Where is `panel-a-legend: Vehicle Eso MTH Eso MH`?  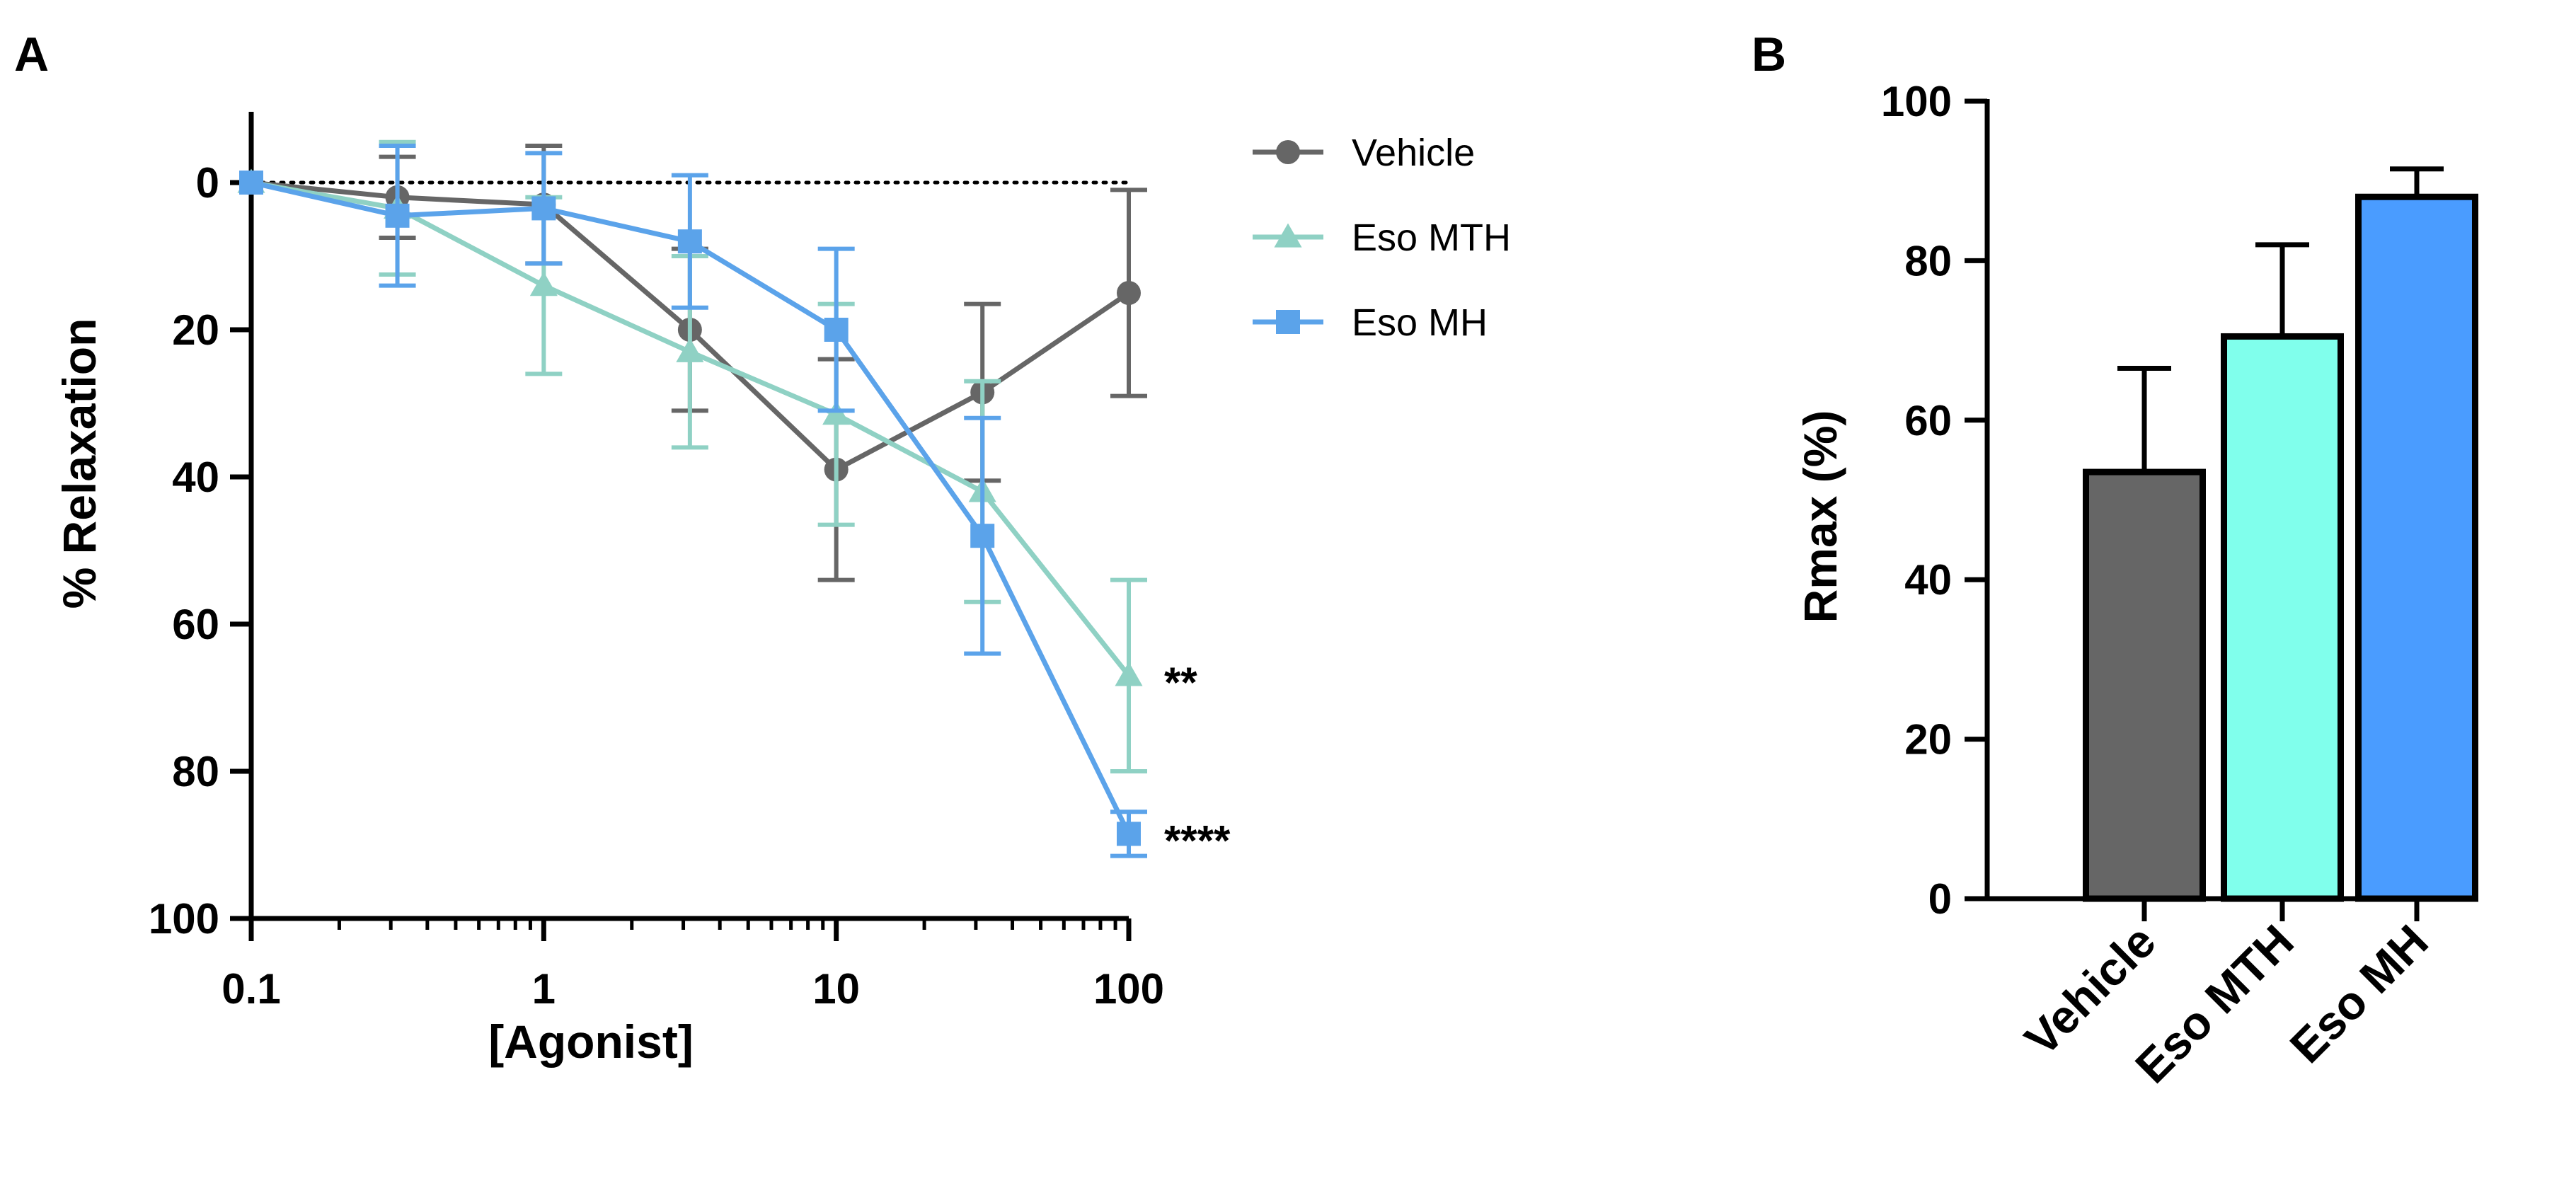 panel-a-legend: Vehicle Eso MTH Eso MH is located at coordinates (1382, 238).